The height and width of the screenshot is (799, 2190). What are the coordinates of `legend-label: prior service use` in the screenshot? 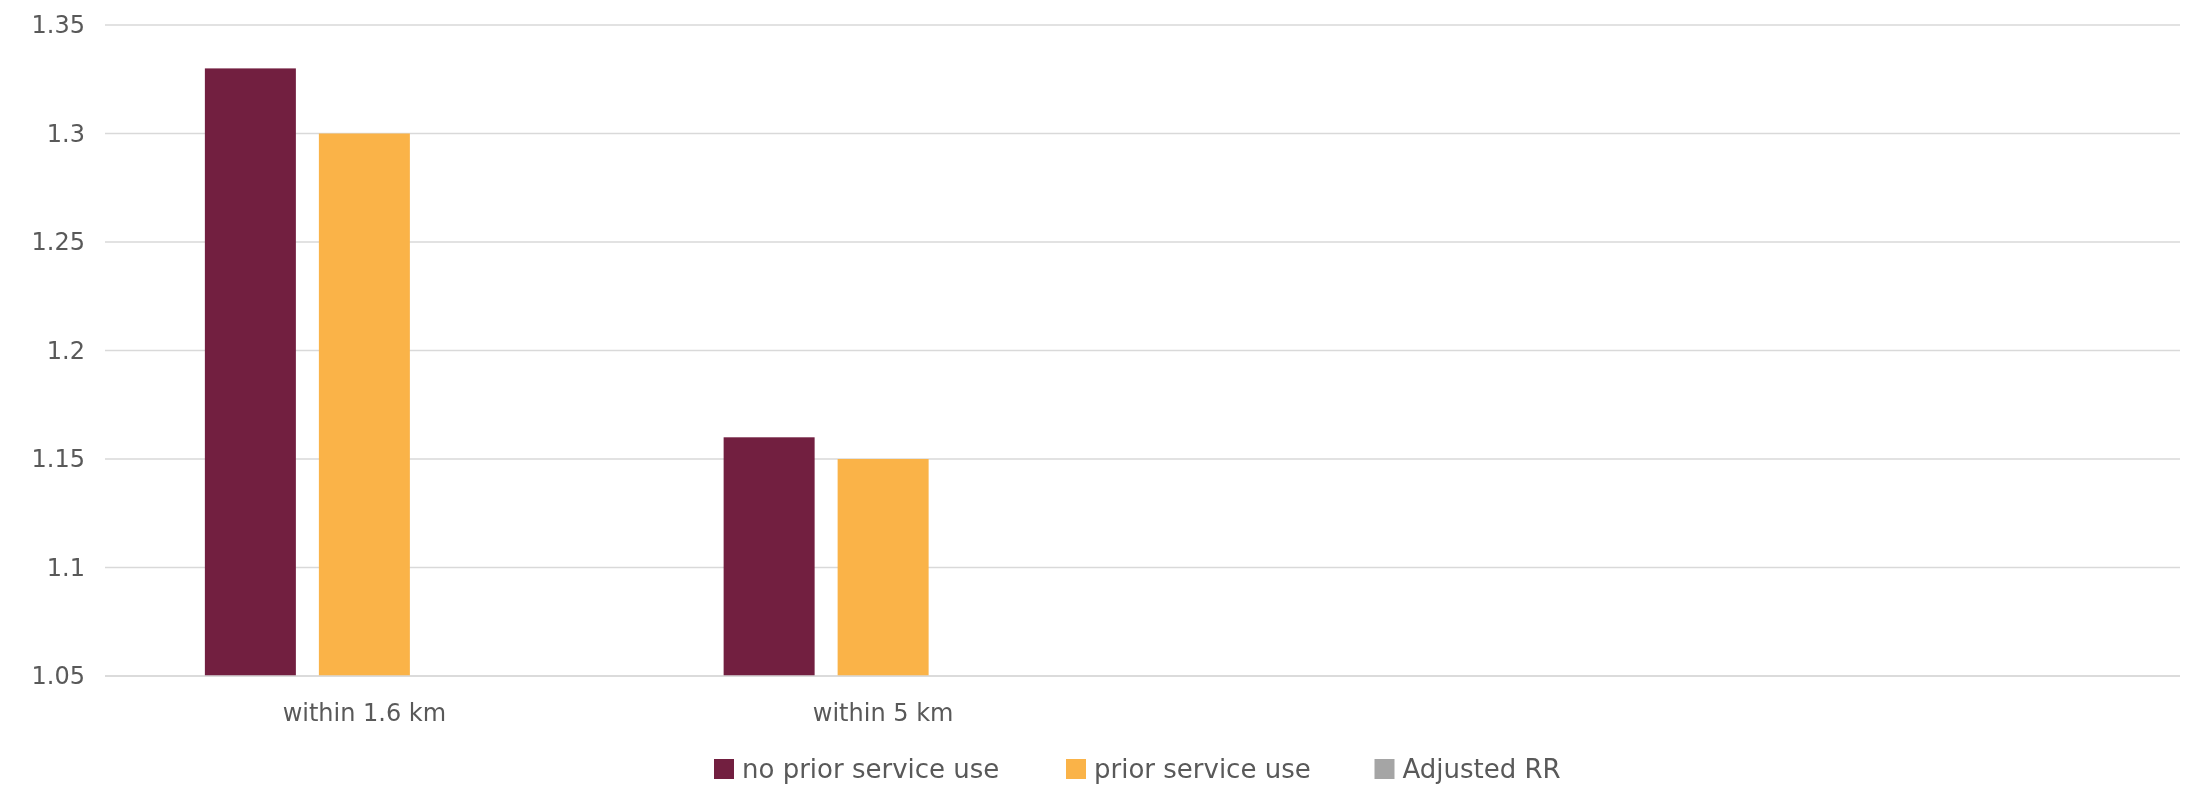 It's located at (1202, 769).